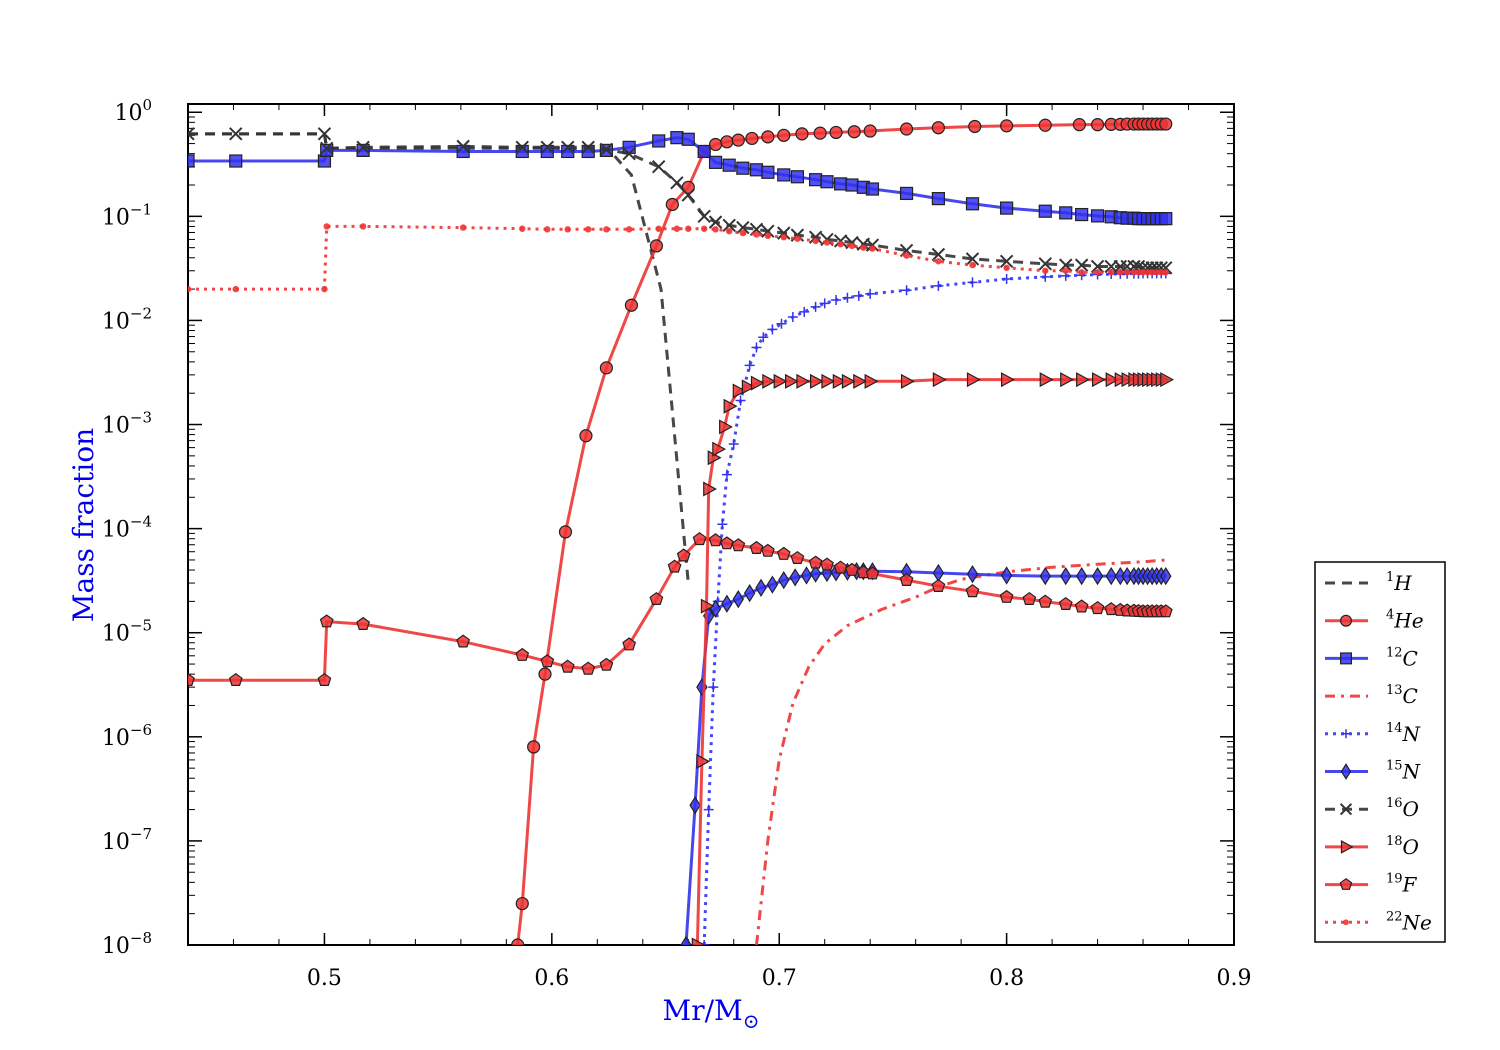 This screenshot has height=1050, width=1500. What do you see at coordinates (127, 632) in the screenshot?
I see `y-tick-label: 10⁻⁵` at bounding box center [127, 632].